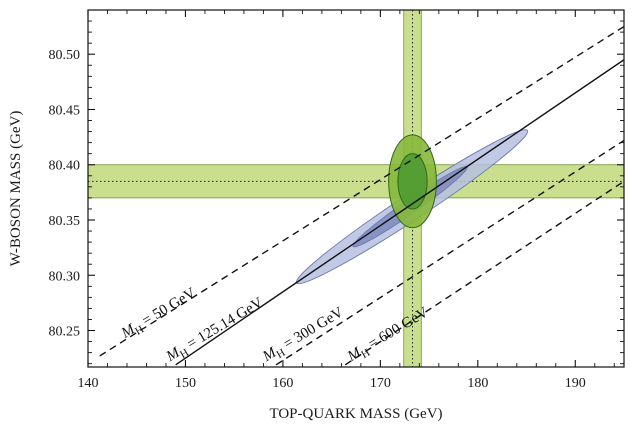  Describe the element at coordinates (88, 383) in the screenshot. I see `x-tick-label: 140` at that location.